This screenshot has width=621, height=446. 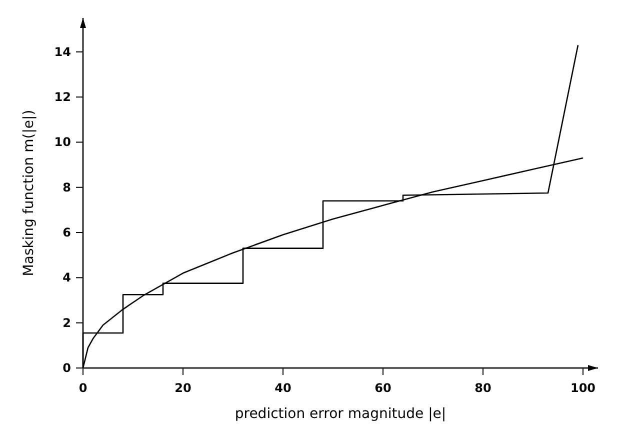 What do you see at coordinates (62, 97) in the screenshot?
I see `y-tick-label: 12` at bounding box center [62, 97].